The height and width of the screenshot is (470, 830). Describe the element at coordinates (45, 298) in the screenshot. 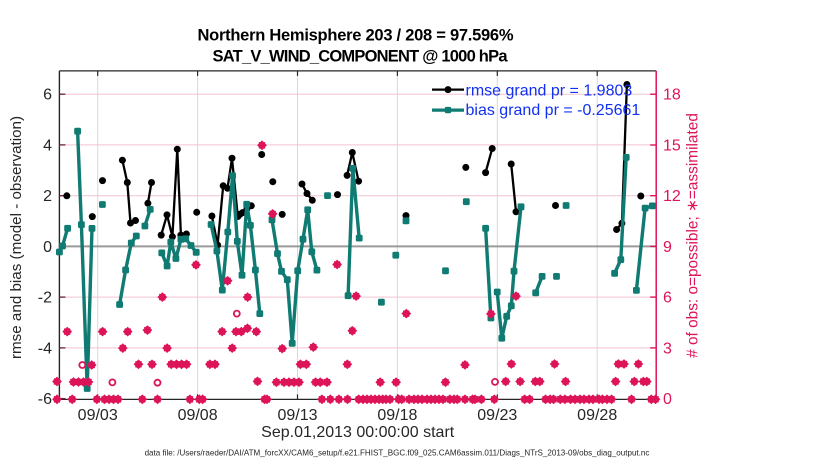

I see `svg-text: -2` at that location.